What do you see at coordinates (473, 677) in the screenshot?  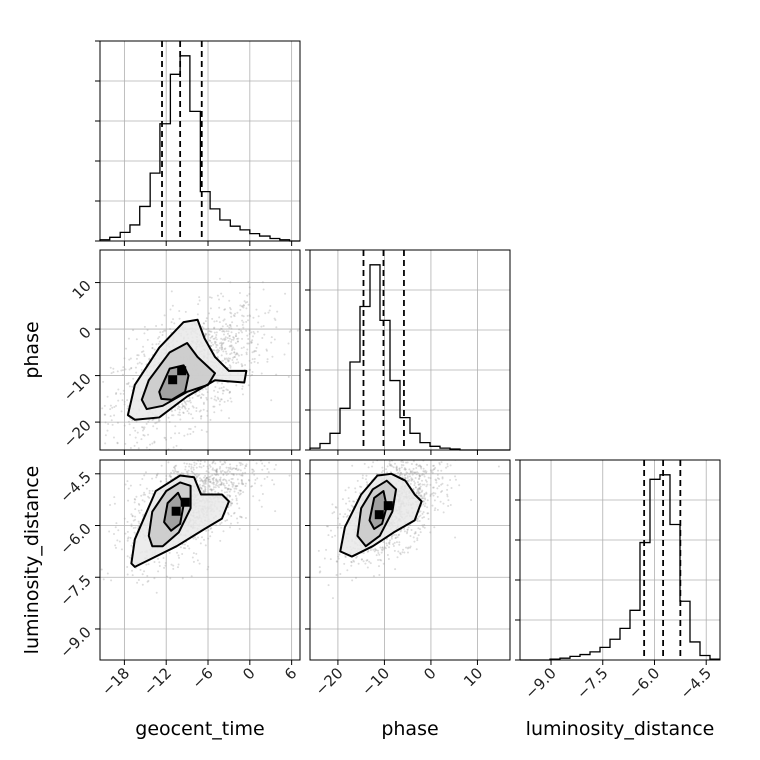 I see `x-tick-label: 10` at bounding box center [473, 677].